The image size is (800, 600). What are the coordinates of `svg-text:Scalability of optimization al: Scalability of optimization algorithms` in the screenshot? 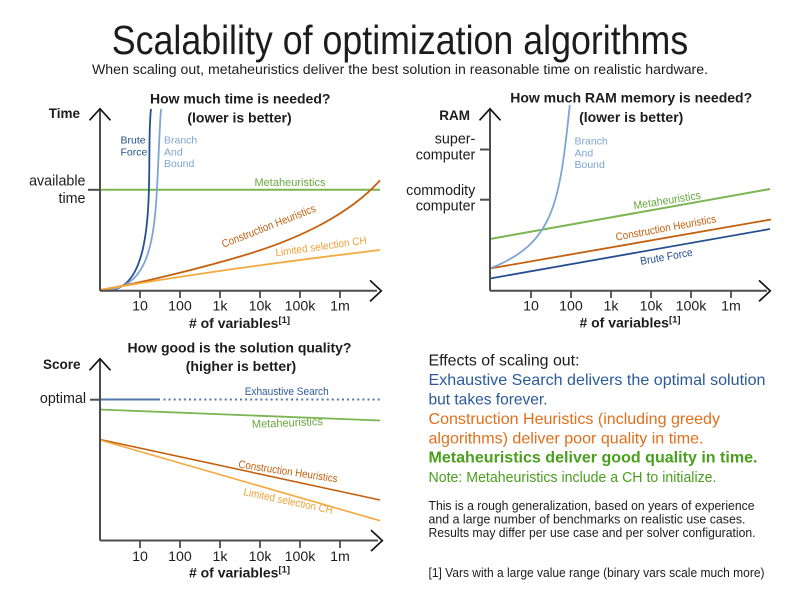 It's located at (400, 40).